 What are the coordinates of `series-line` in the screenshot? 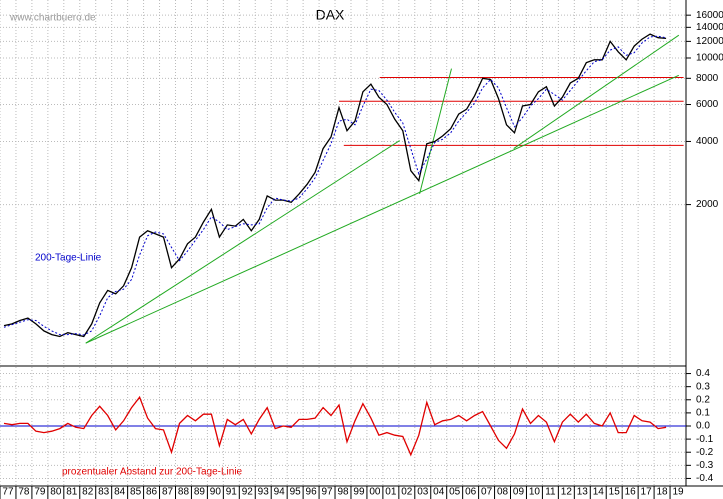 It's located at (335, 426).